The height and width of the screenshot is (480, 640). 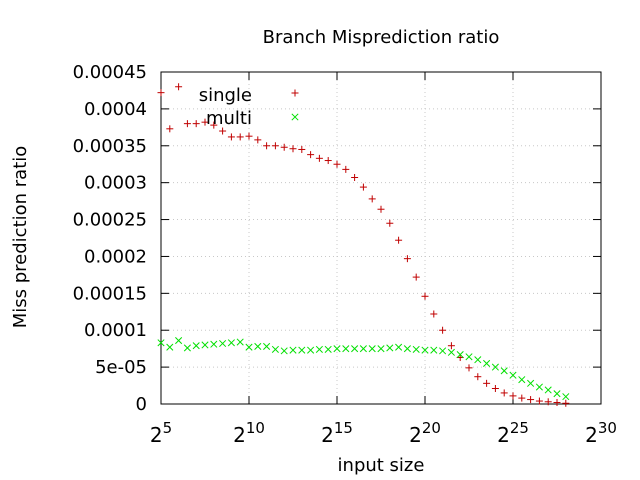 I want to click on x-tick-label: 220, so click(x=425, y=433).